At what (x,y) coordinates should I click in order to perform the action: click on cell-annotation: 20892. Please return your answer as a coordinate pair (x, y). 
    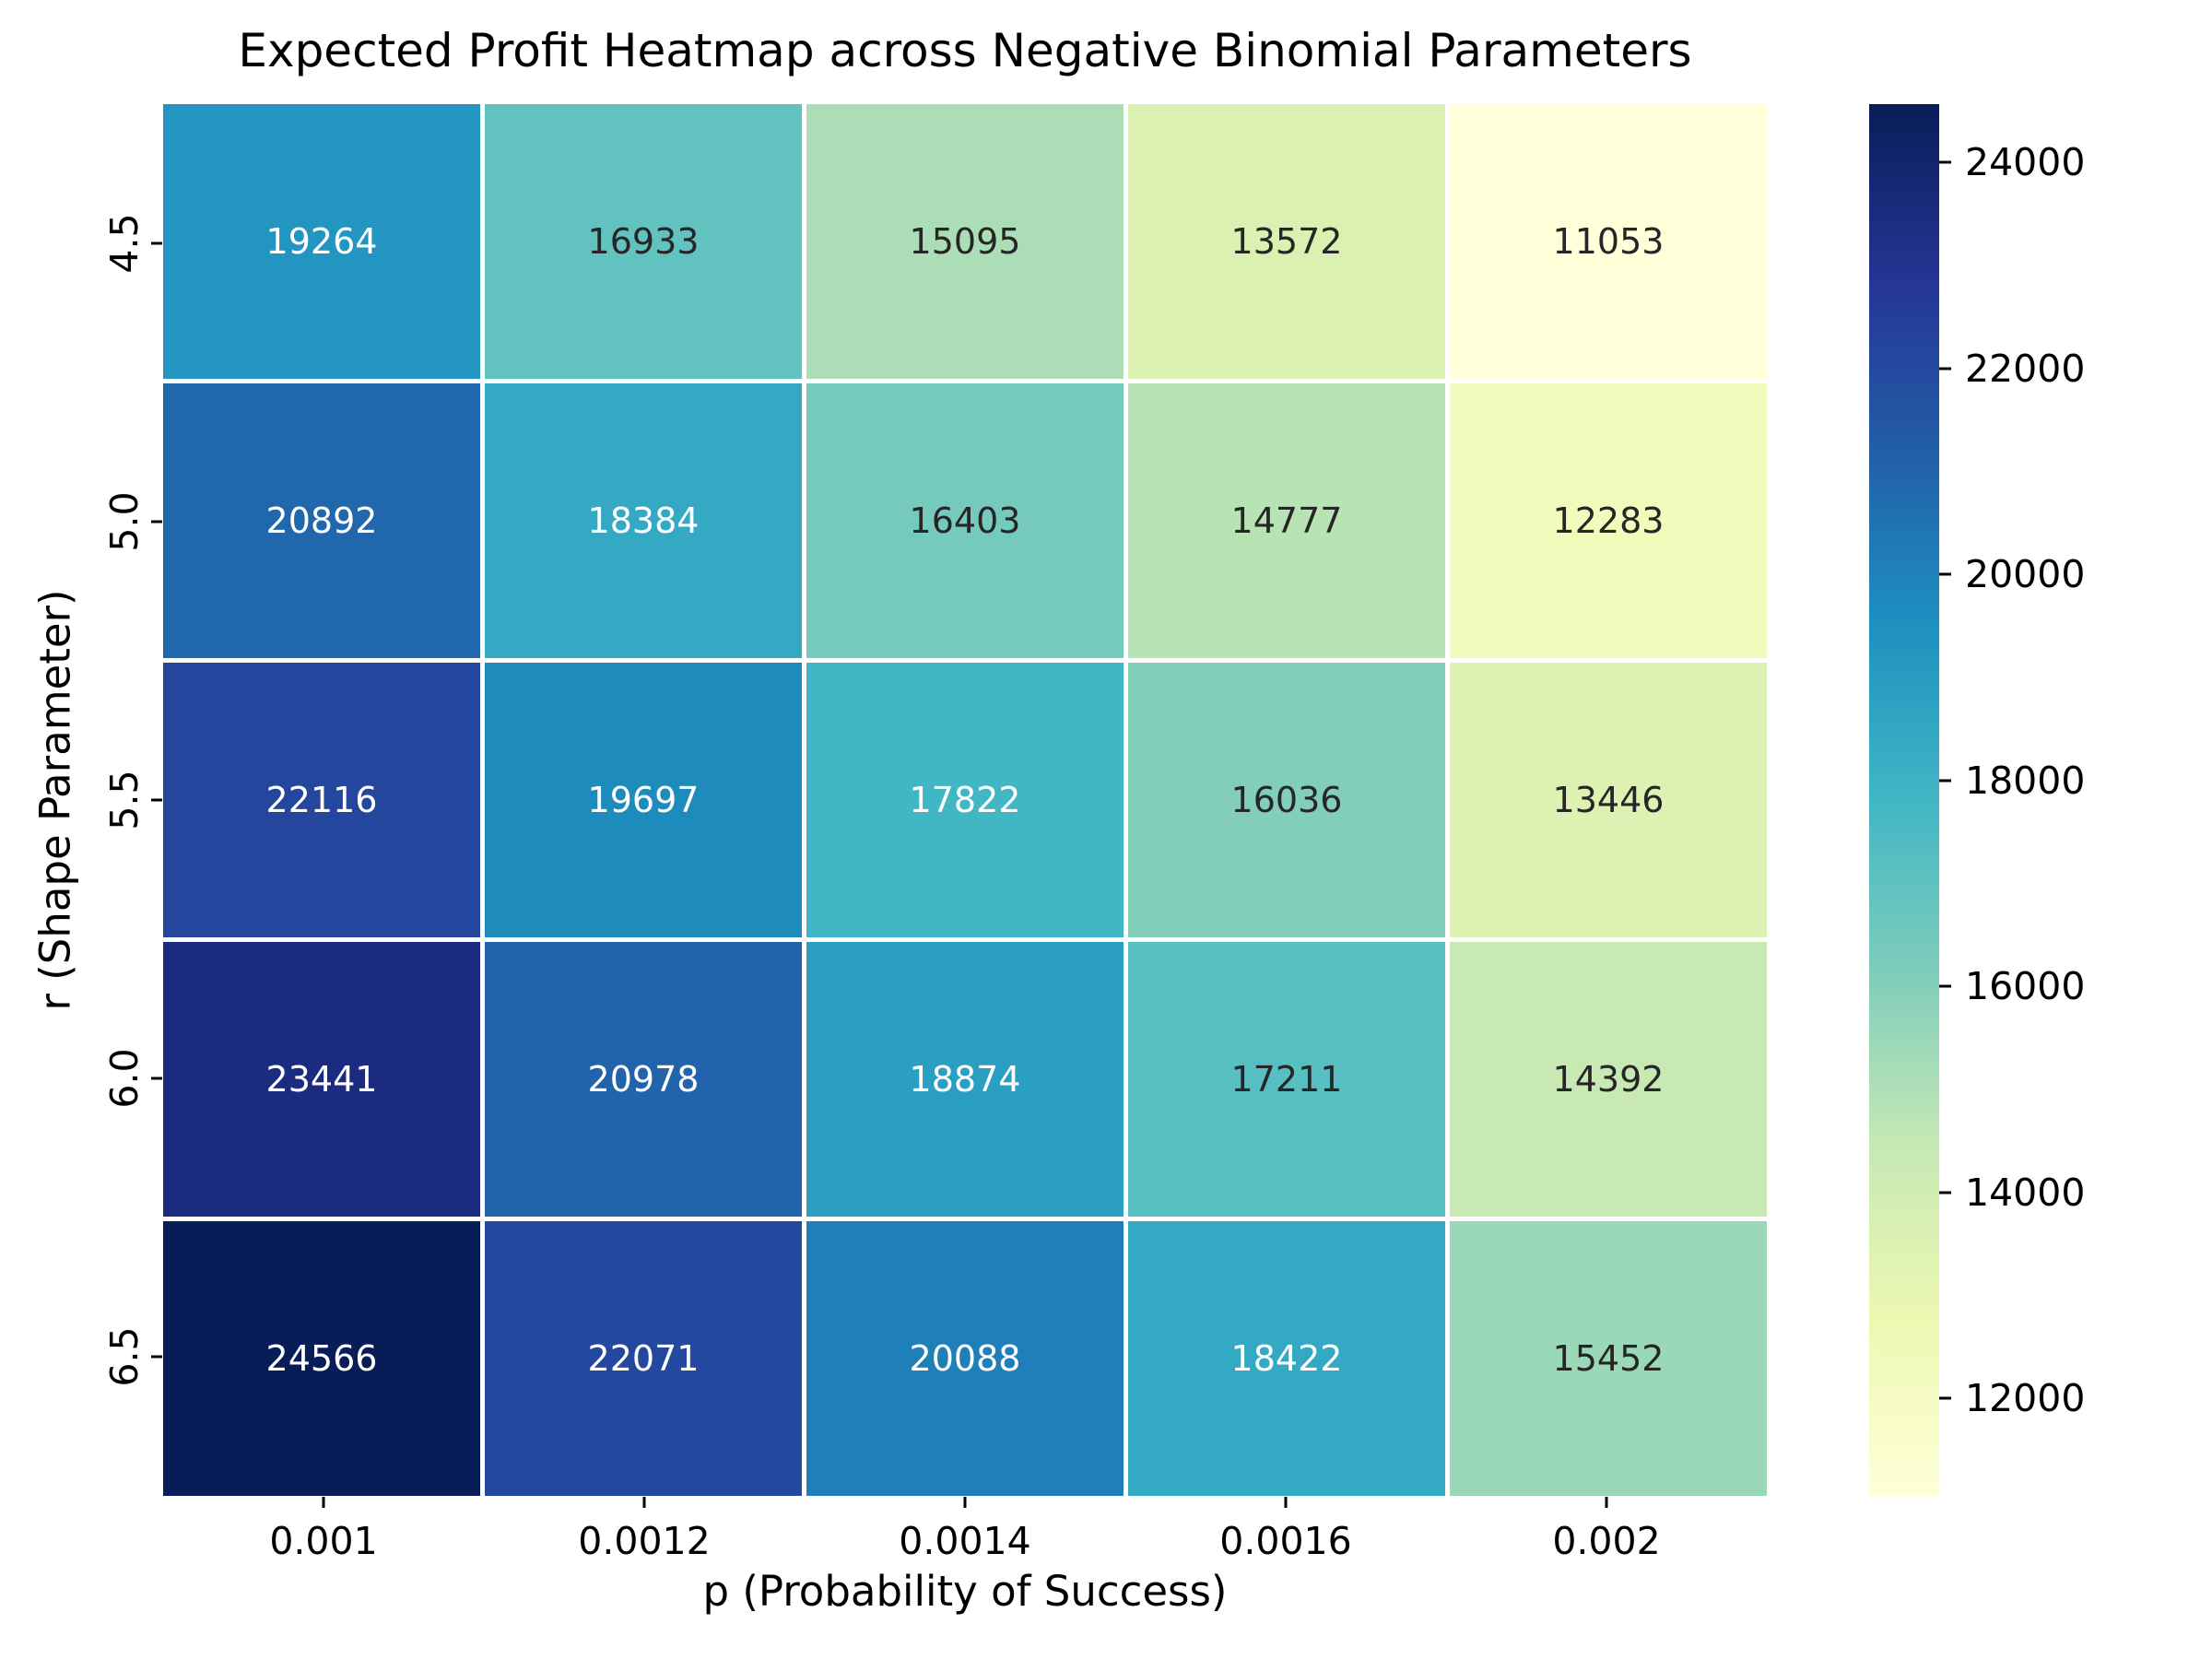
    Looking at the image, I should click on (321, 520).